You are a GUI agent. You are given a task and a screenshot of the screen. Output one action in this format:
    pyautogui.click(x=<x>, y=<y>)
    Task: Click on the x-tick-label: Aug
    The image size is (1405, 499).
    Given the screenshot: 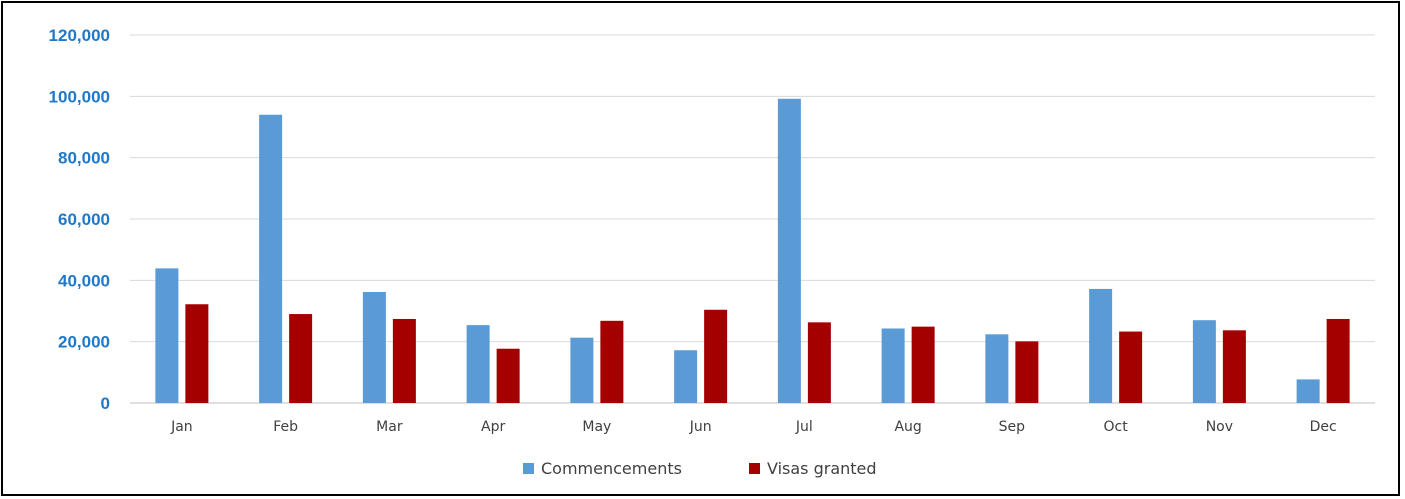 What is the action you would take?
    pyautogui.click(x=907, y=427)
    